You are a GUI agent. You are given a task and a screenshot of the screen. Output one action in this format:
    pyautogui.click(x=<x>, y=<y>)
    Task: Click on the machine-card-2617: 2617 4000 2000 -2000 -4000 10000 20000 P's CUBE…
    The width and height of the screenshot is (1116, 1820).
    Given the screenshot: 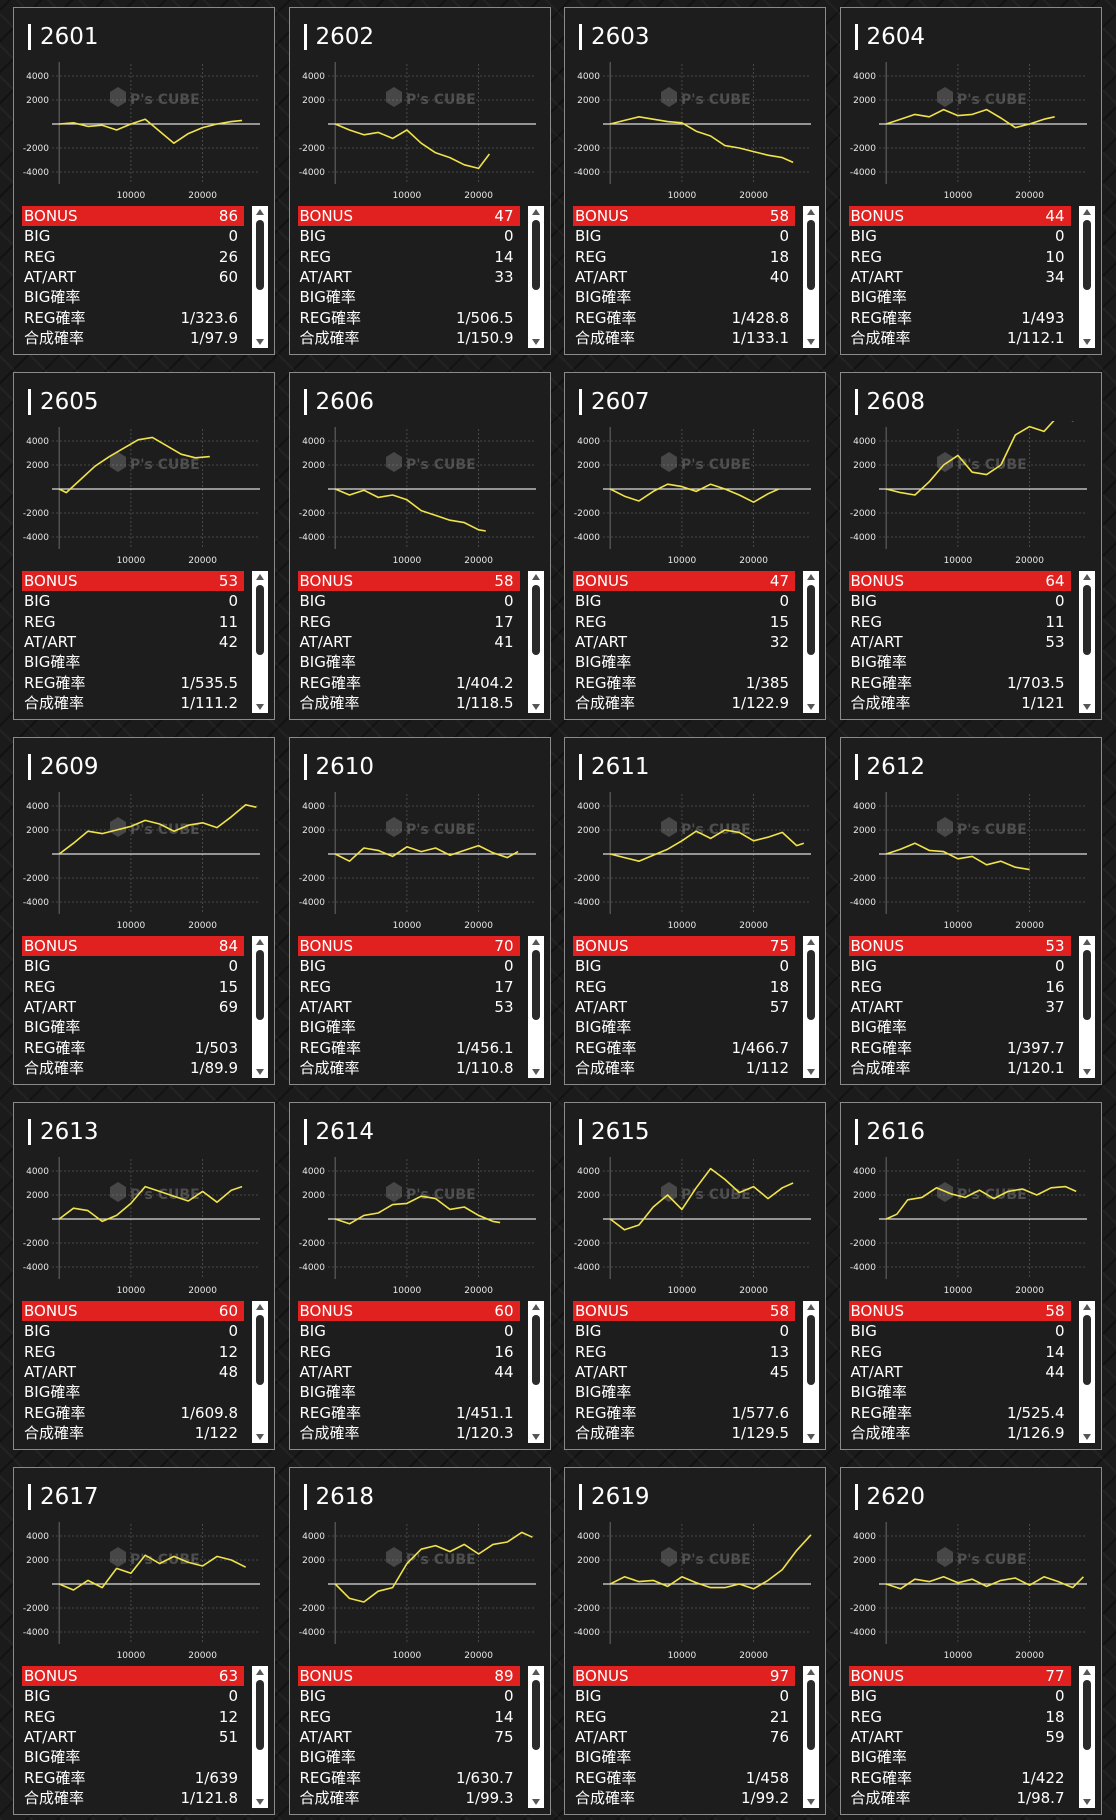 What is the action you would take?
    pyautogui.click(x=144, y=1641)
    